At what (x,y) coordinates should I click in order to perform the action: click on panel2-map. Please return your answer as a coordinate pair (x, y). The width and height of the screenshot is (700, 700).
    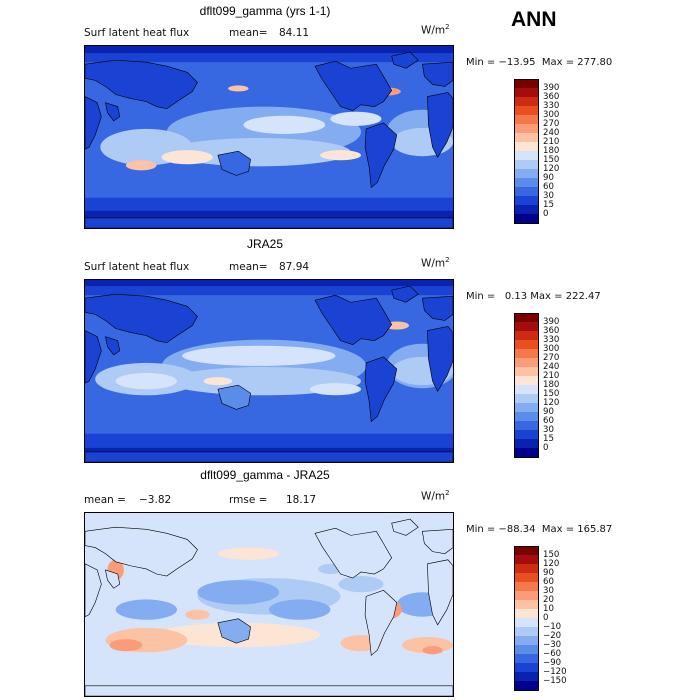
    Looking at the image, I should click on (269, 371).